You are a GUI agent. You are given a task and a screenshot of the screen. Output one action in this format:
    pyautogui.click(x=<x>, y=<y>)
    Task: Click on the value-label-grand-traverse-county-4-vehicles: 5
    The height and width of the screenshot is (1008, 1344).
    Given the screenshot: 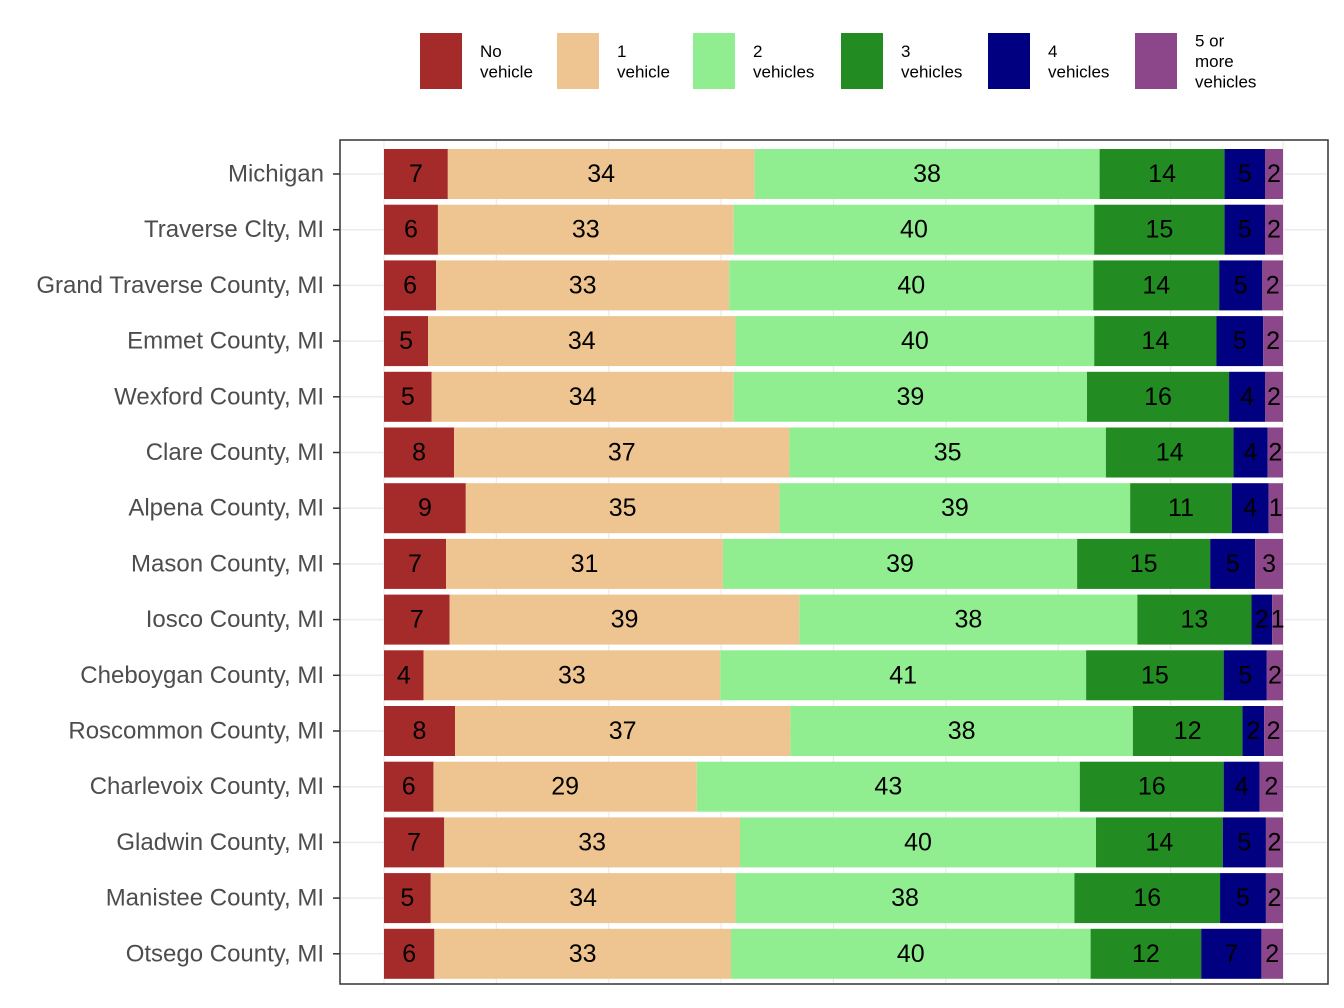 What is the action you would take?
    pyautogui.click(x=1241, y=285)
    